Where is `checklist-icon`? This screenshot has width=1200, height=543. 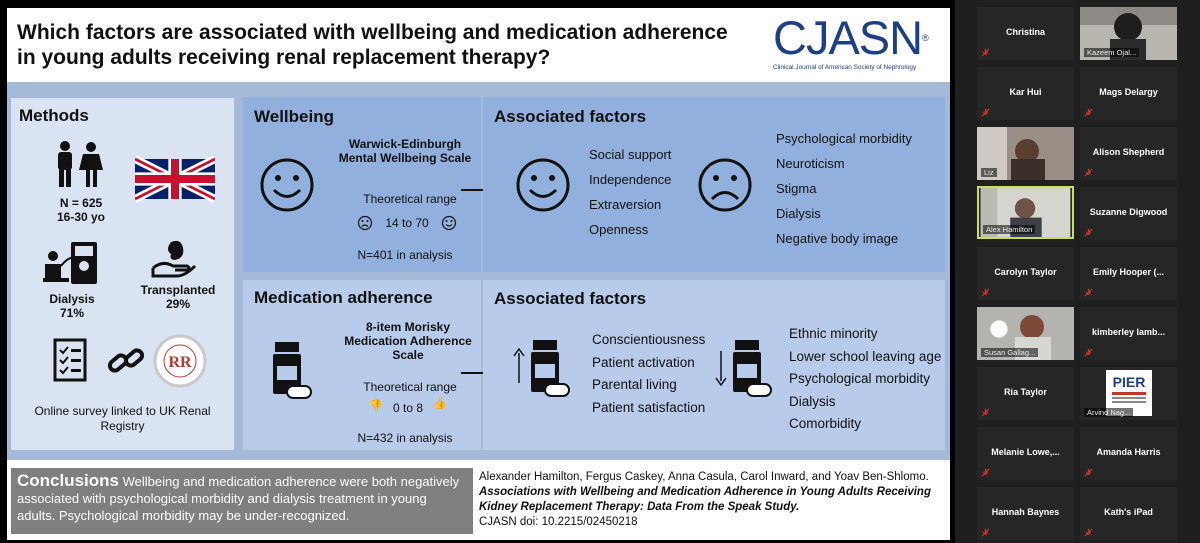 checklist-icon is located at coordinates (70, 360).